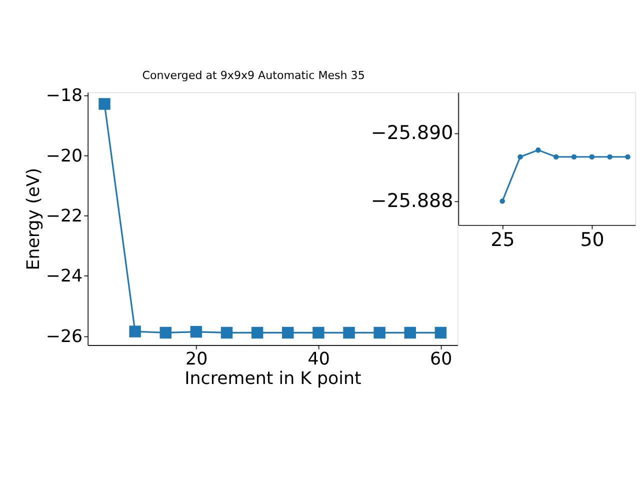 The image size is (640, 480). I want to click on y-tick-label: −26, so click(64, 336).